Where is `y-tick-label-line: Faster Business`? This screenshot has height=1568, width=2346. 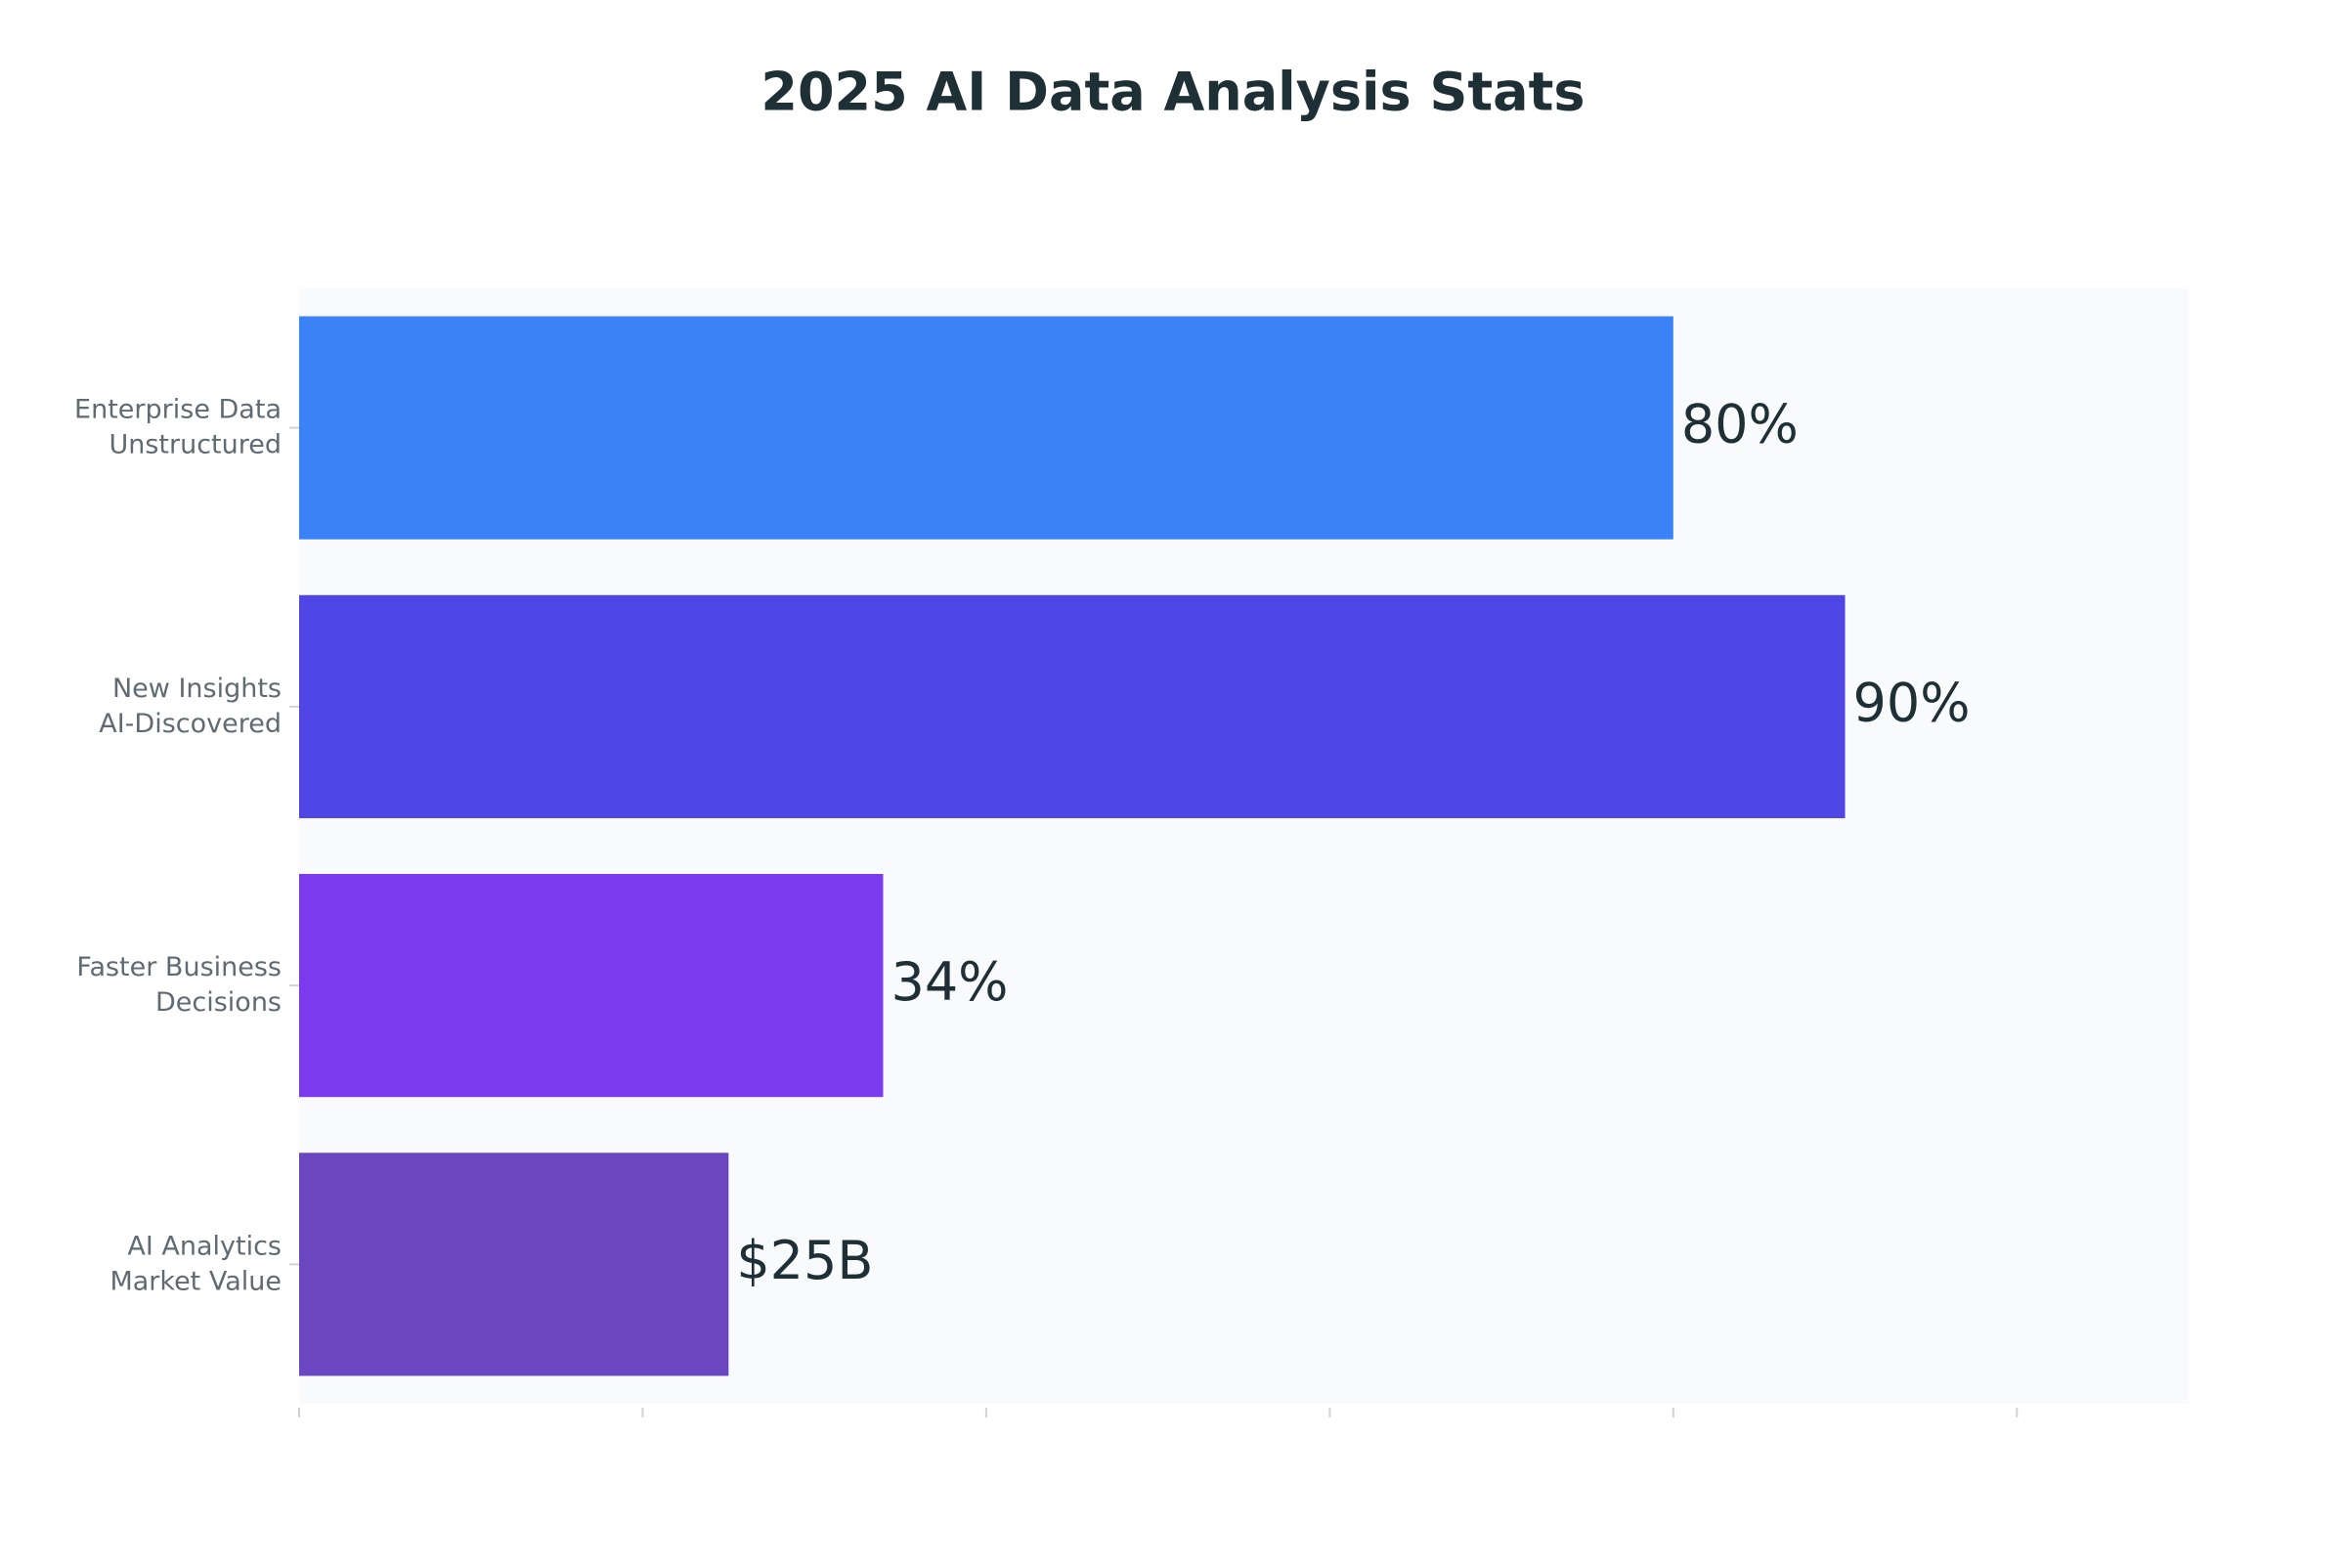 y-tick-label-line: Faster Business is located at coordinates (179, 967).